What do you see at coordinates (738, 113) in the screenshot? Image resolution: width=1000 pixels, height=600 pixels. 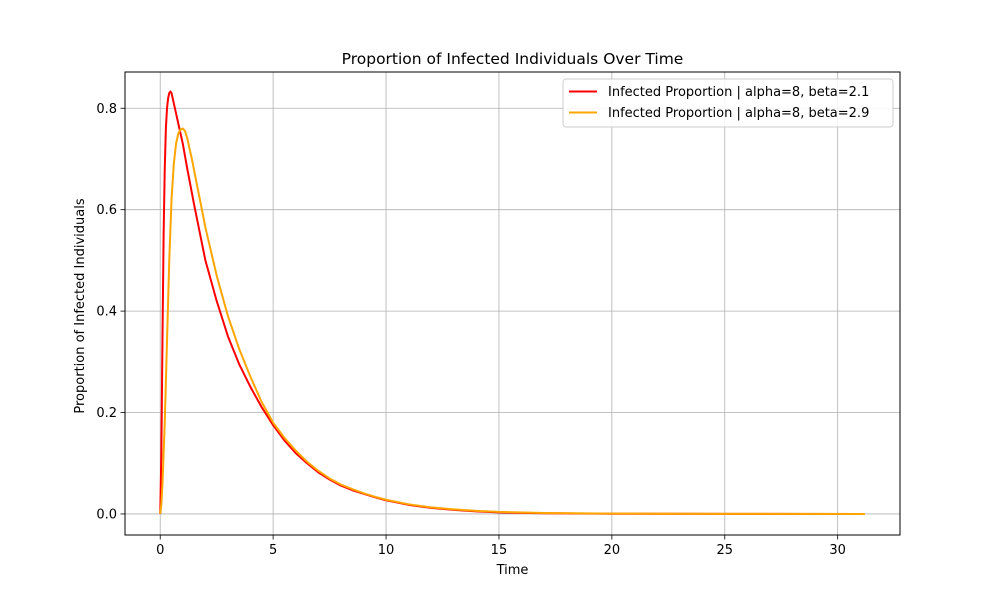 I see `legend-label: Infected Proportion | alpha=8, beta=2.9` at bounding box center [738, 113].